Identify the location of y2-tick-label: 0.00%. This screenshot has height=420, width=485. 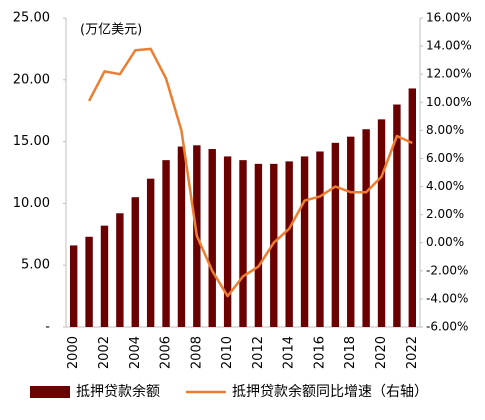
(445, 242).